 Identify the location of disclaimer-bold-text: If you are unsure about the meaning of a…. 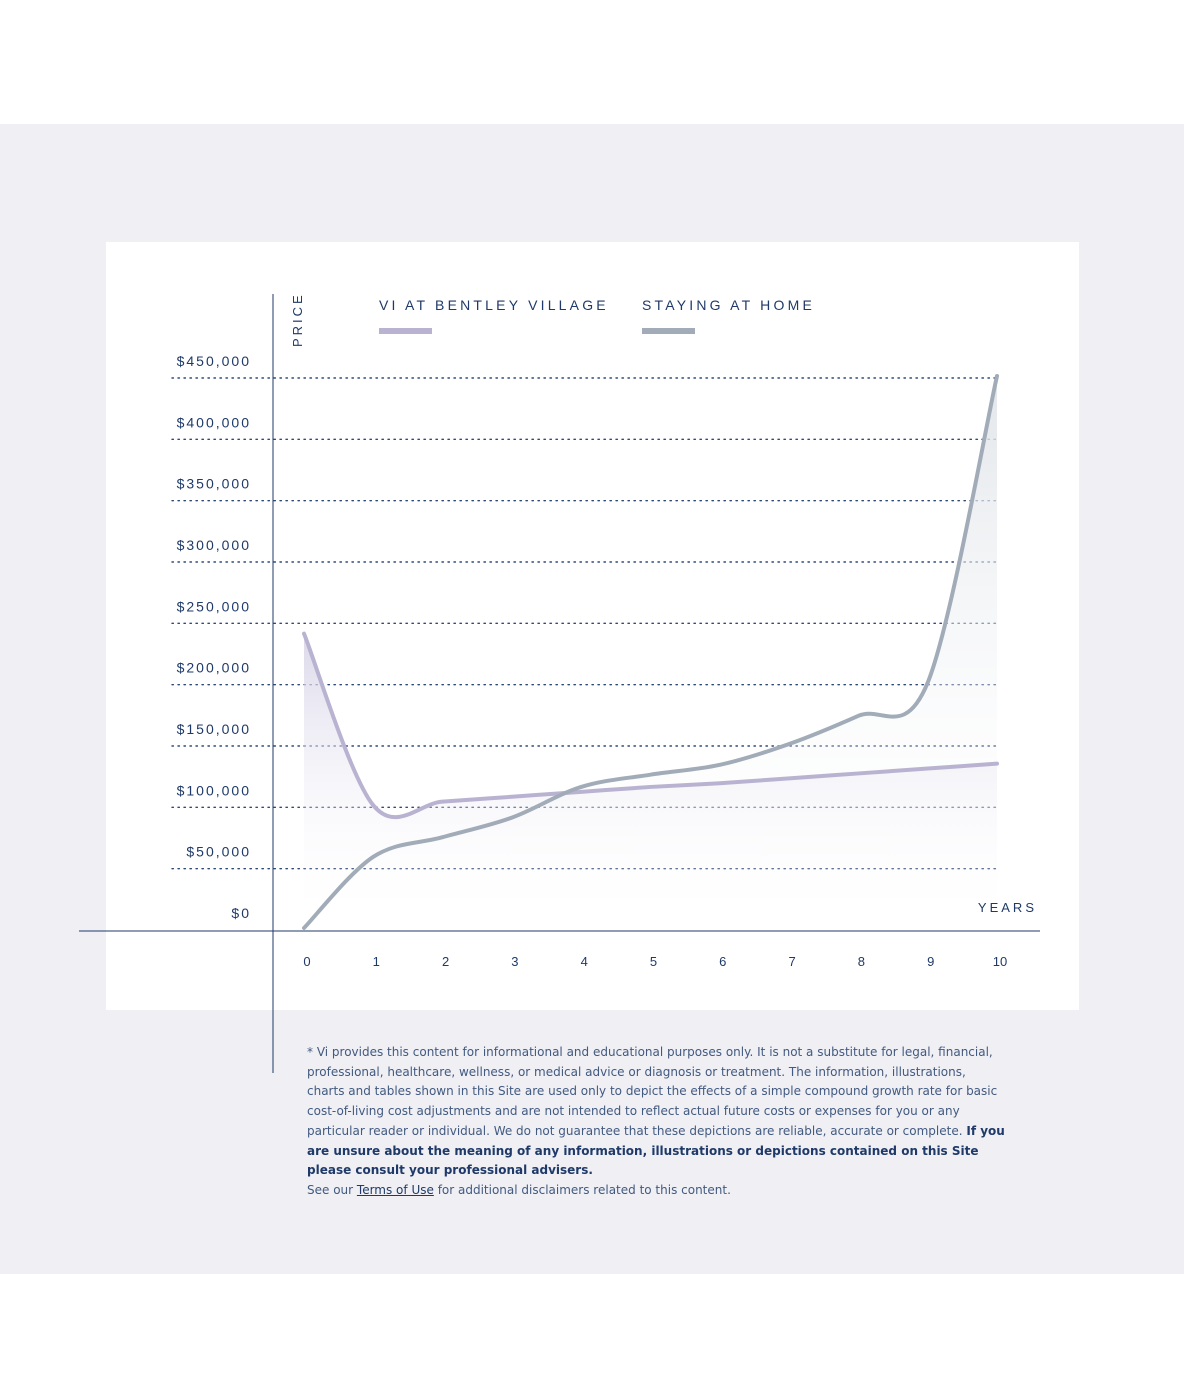
(656, 1150).